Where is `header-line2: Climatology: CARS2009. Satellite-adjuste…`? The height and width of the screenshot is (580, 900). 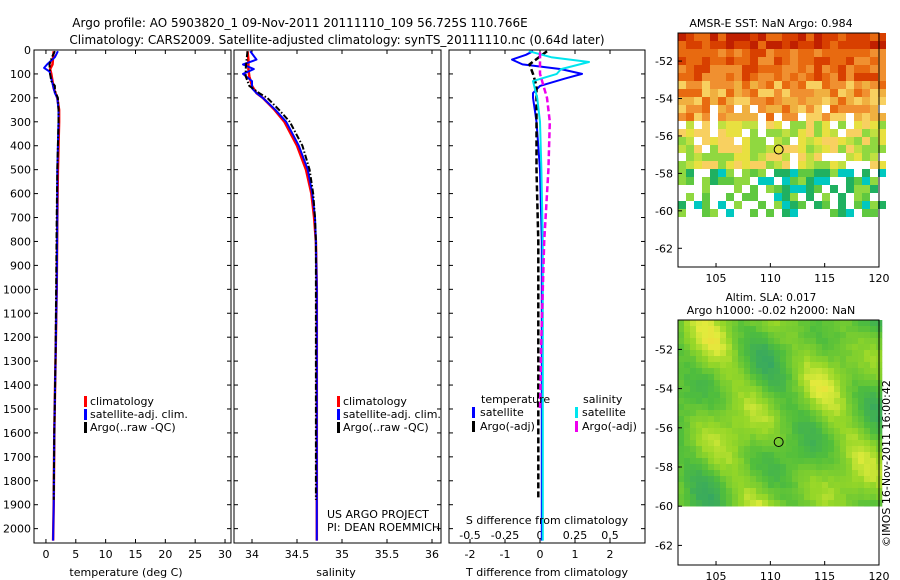 header-line2: Climatology: CARS2009. Satellite-adjuste… is located at coordinates (336, 40).